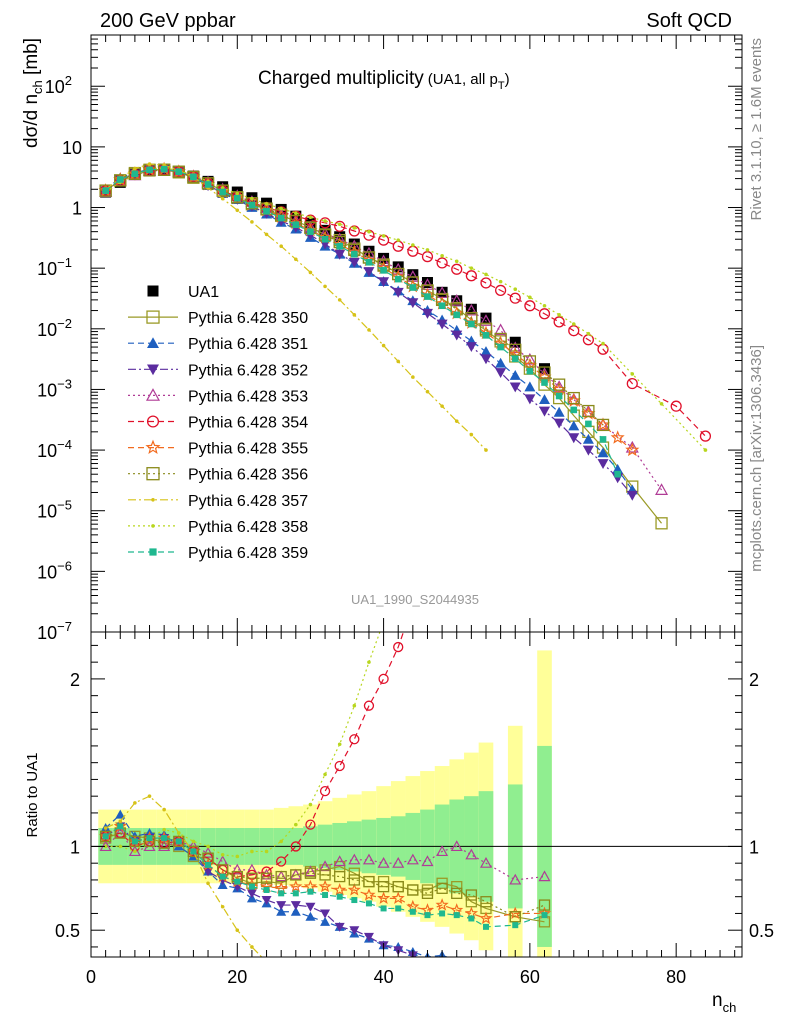 This screenshot has width=786, height=1029. I want to click on main-ylabel-unit: [mb], so click(31, 59).